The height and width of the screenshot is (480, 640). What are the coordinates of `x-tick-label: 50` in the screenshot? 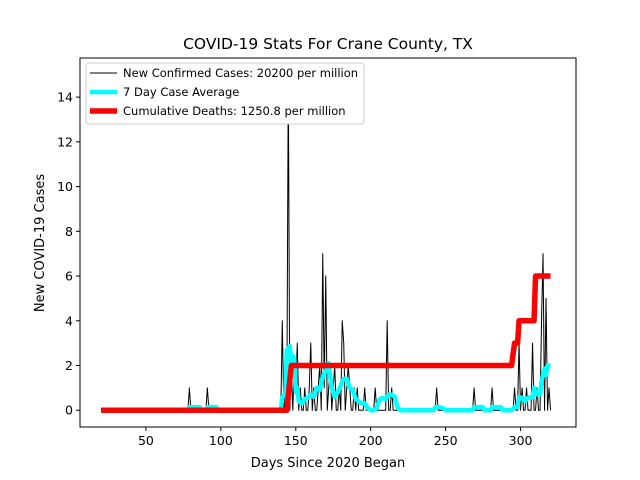 It's located at (146, 440).